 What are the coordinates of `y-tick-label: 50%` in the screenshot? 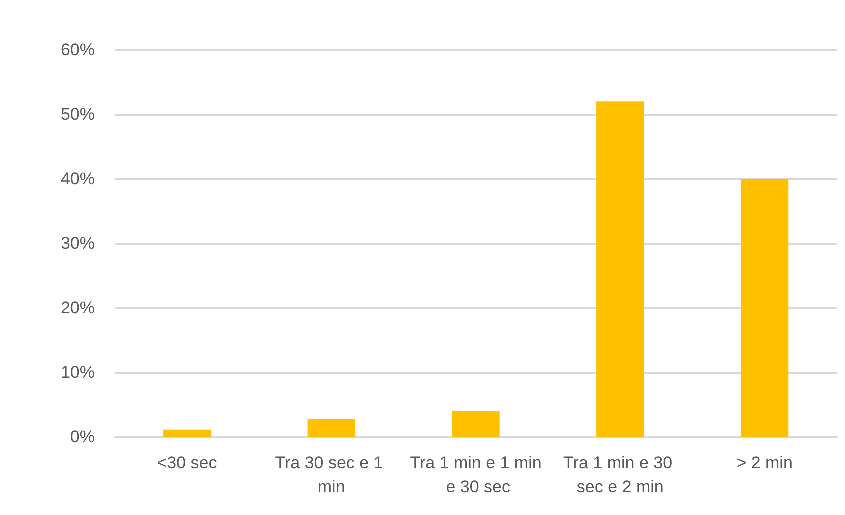 It's located at (77, 114).